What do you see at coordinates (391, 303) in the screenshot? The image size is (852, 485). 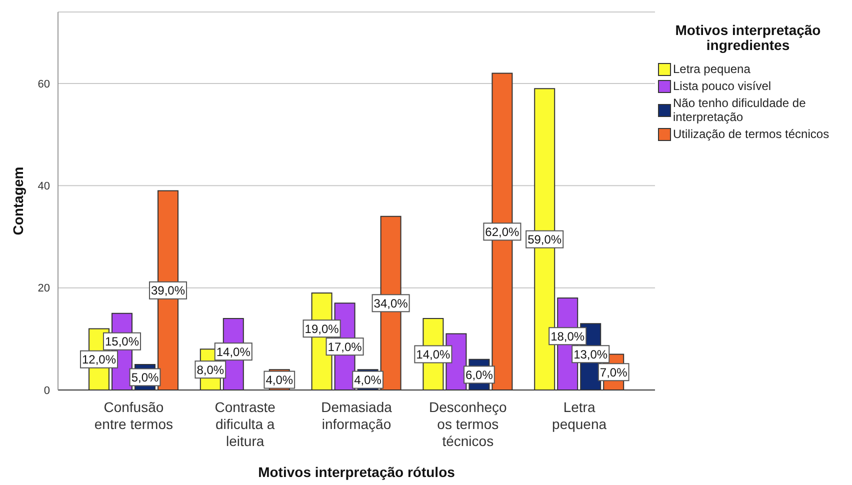 I see `data-label: 34,0%` at bounding box center [391, 303].